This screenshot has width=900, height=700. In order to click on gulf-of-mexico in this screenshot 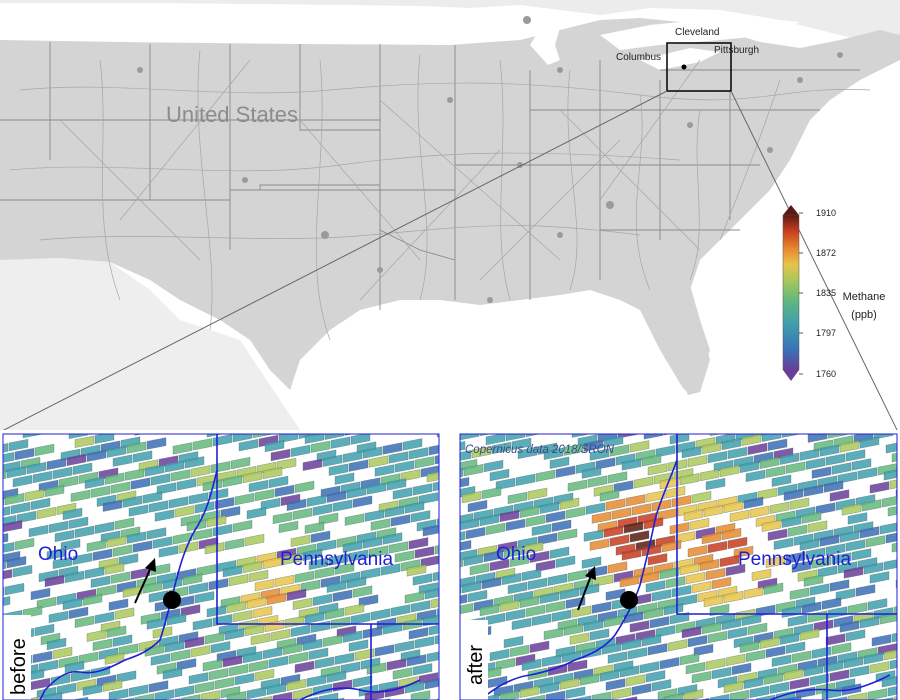, I will do `click(502, 361)`.